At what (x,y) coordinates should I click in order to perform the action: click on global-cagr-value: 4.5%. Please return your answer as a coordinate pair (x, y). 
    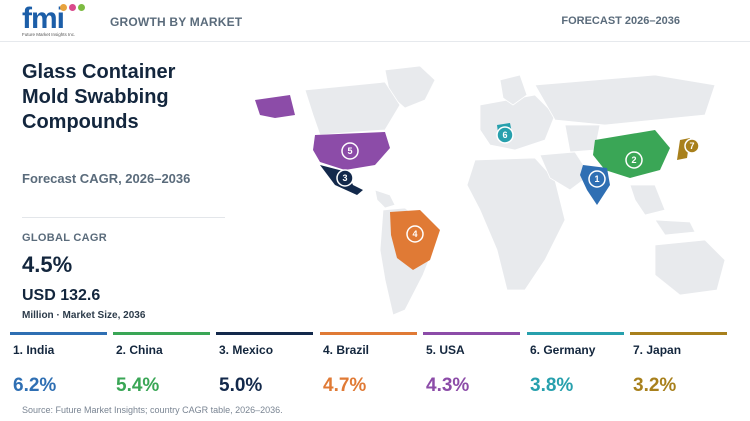
    Looking at the image, I should click on (47, 264).